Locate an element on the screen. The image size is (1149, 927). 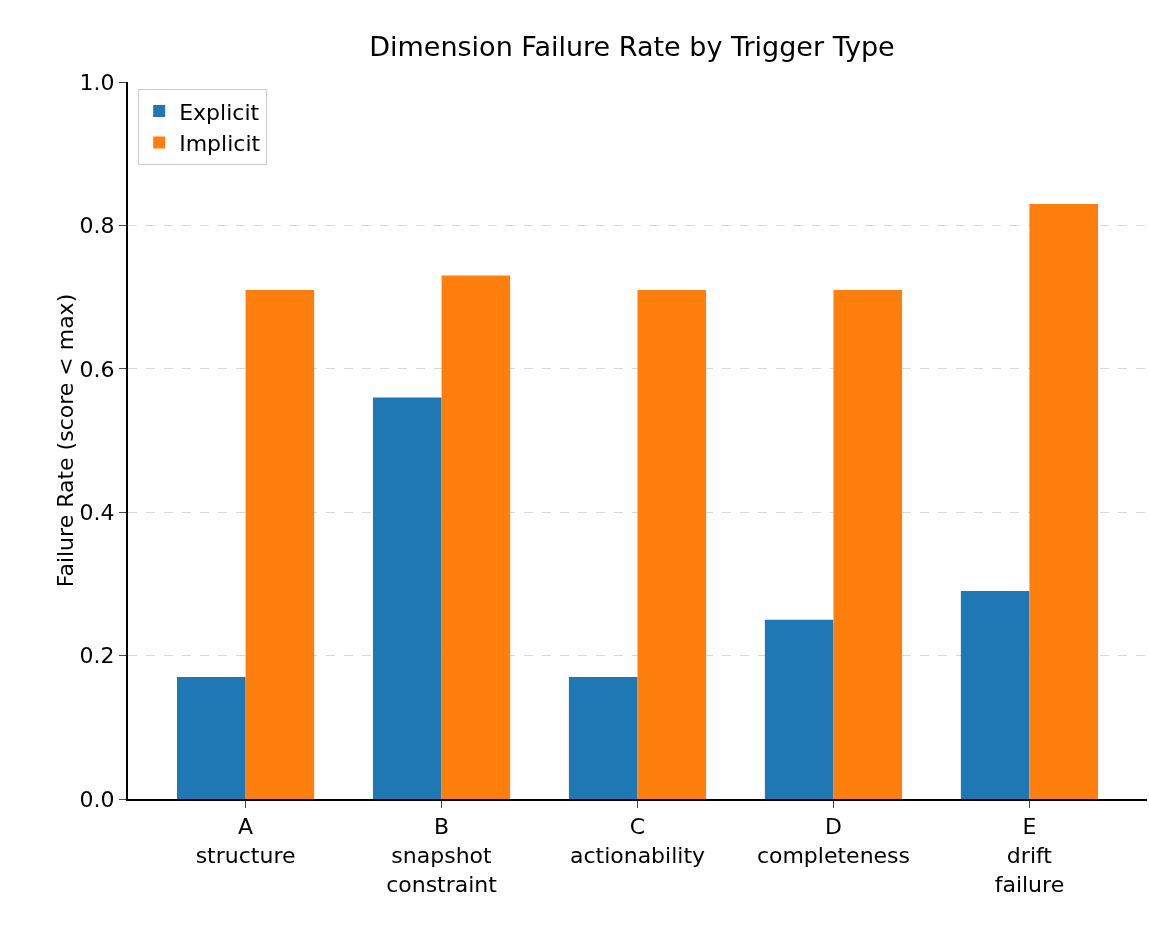
x-tick-label: A structure is located at coordinates (245, 841).